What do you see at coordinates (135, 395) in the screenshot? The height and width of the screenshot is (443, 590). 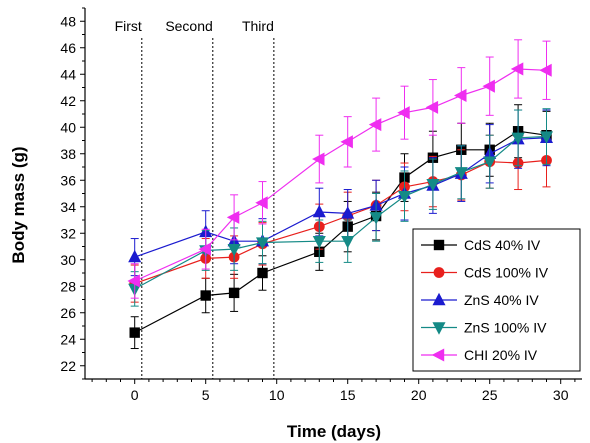 I see `x-tick-label: 0` at bounding box center [135, 395].